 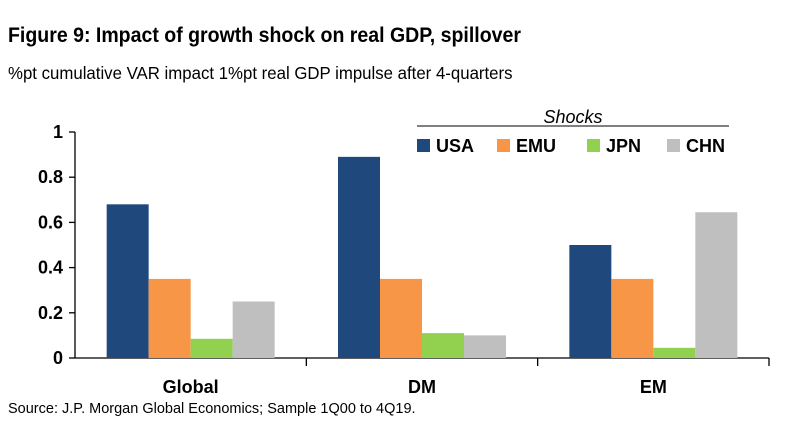 I want to click on legend-swatch-jpn, so click(x=593, y=145).